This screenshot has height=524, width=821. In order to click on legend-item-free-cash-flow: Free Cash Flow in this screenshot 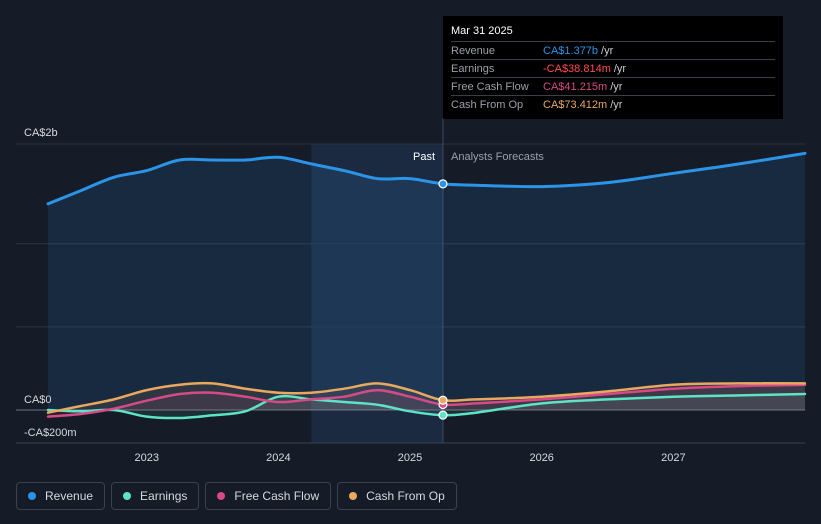, I will do `click(268, 496)`.